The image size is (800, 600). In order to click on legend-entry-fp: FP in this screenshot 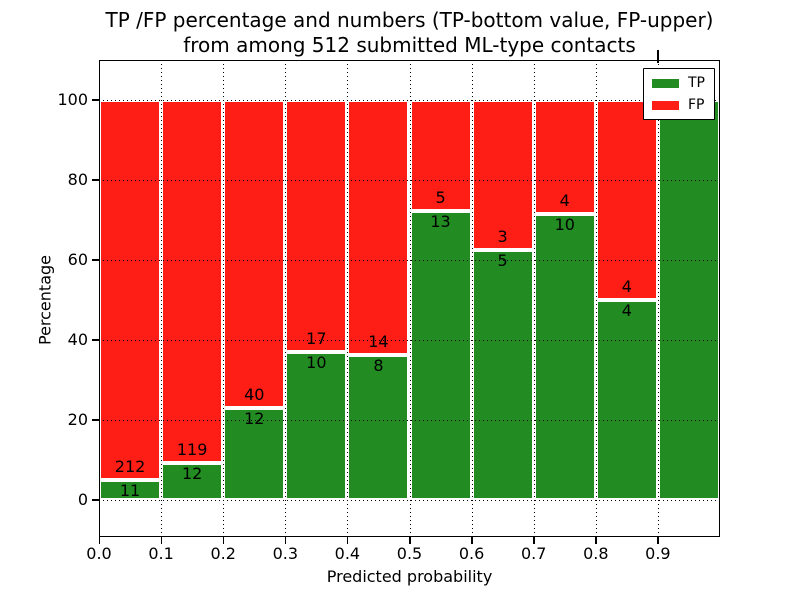, I will do `click(678, 105)`.